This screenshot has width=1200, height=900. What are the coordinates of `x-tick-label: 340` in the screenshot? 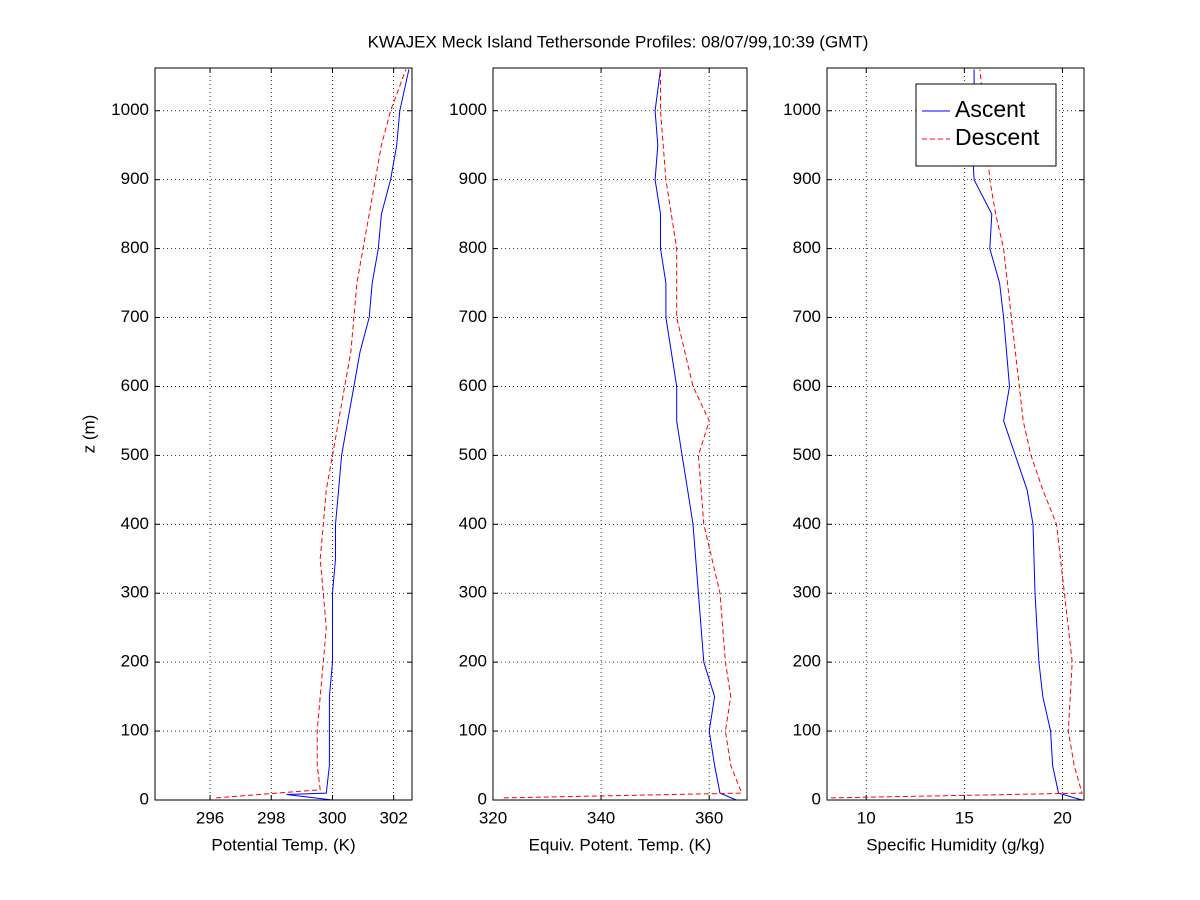 It's located at (601, 817).